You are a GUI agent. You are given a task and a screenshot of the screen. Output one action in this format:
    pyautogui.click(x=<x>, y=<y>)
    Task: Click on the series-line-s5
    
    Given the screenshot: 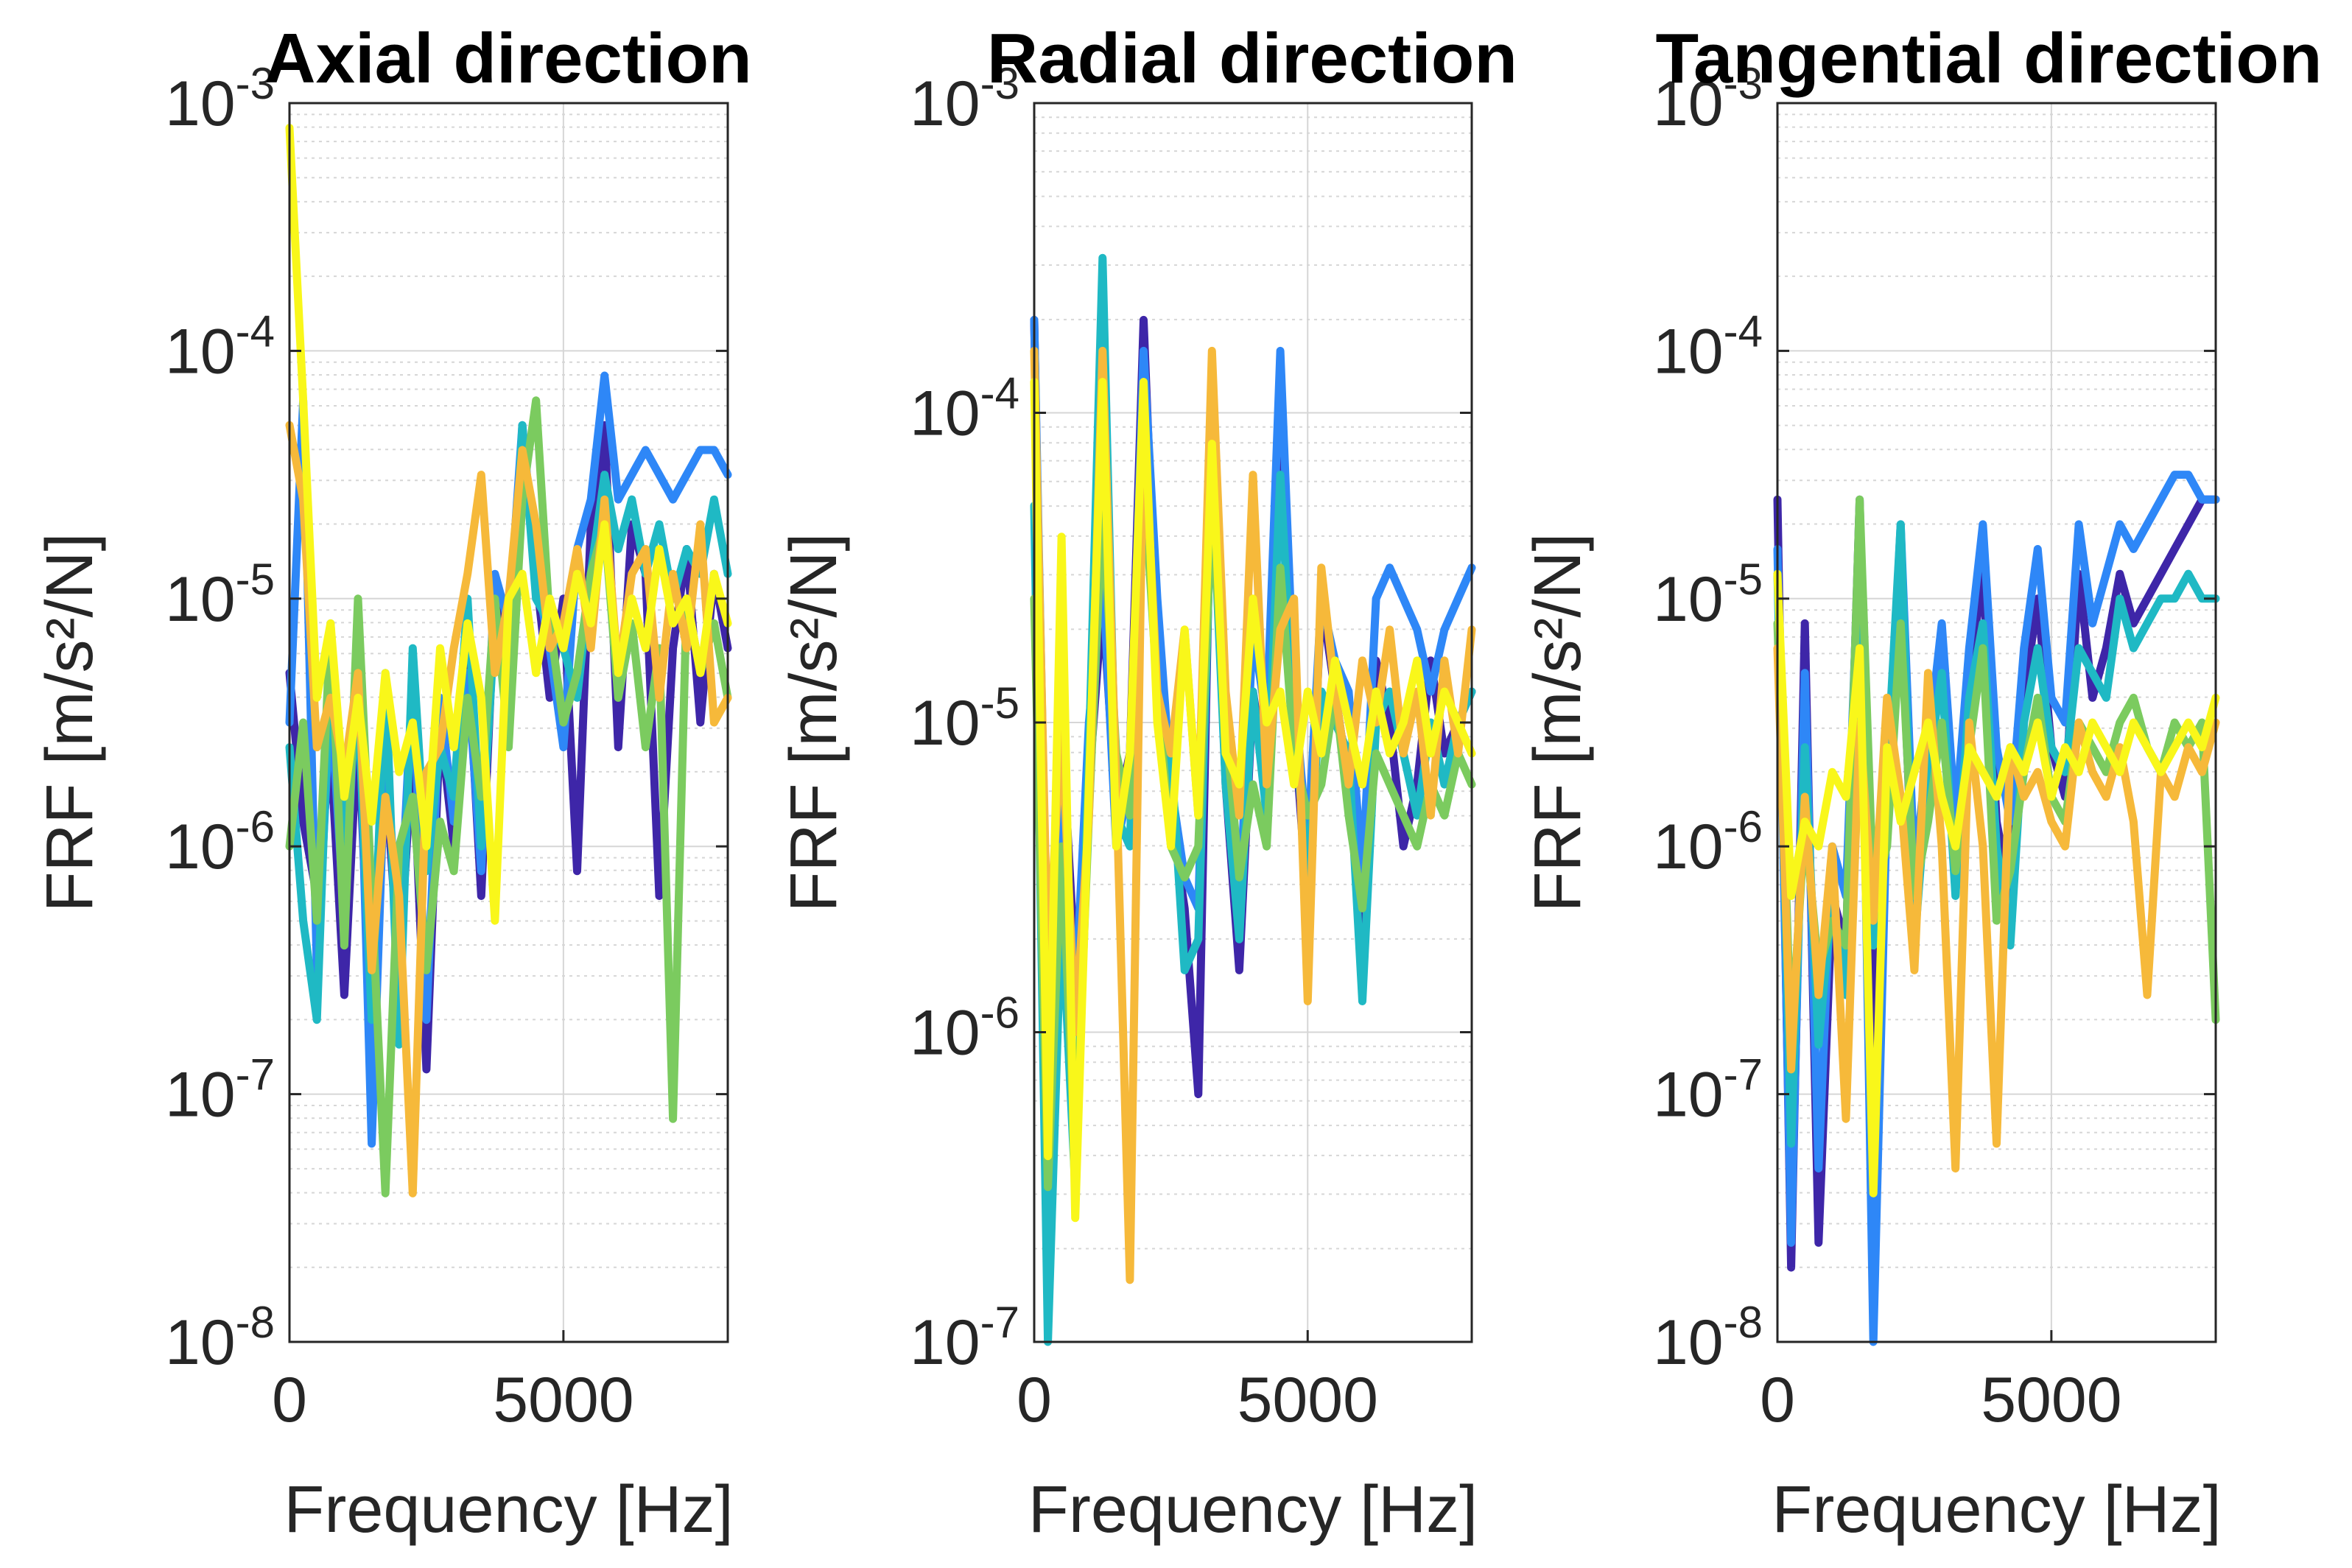 What is the action you would take?
    pyautogui.click(x=1996, y=908)
    